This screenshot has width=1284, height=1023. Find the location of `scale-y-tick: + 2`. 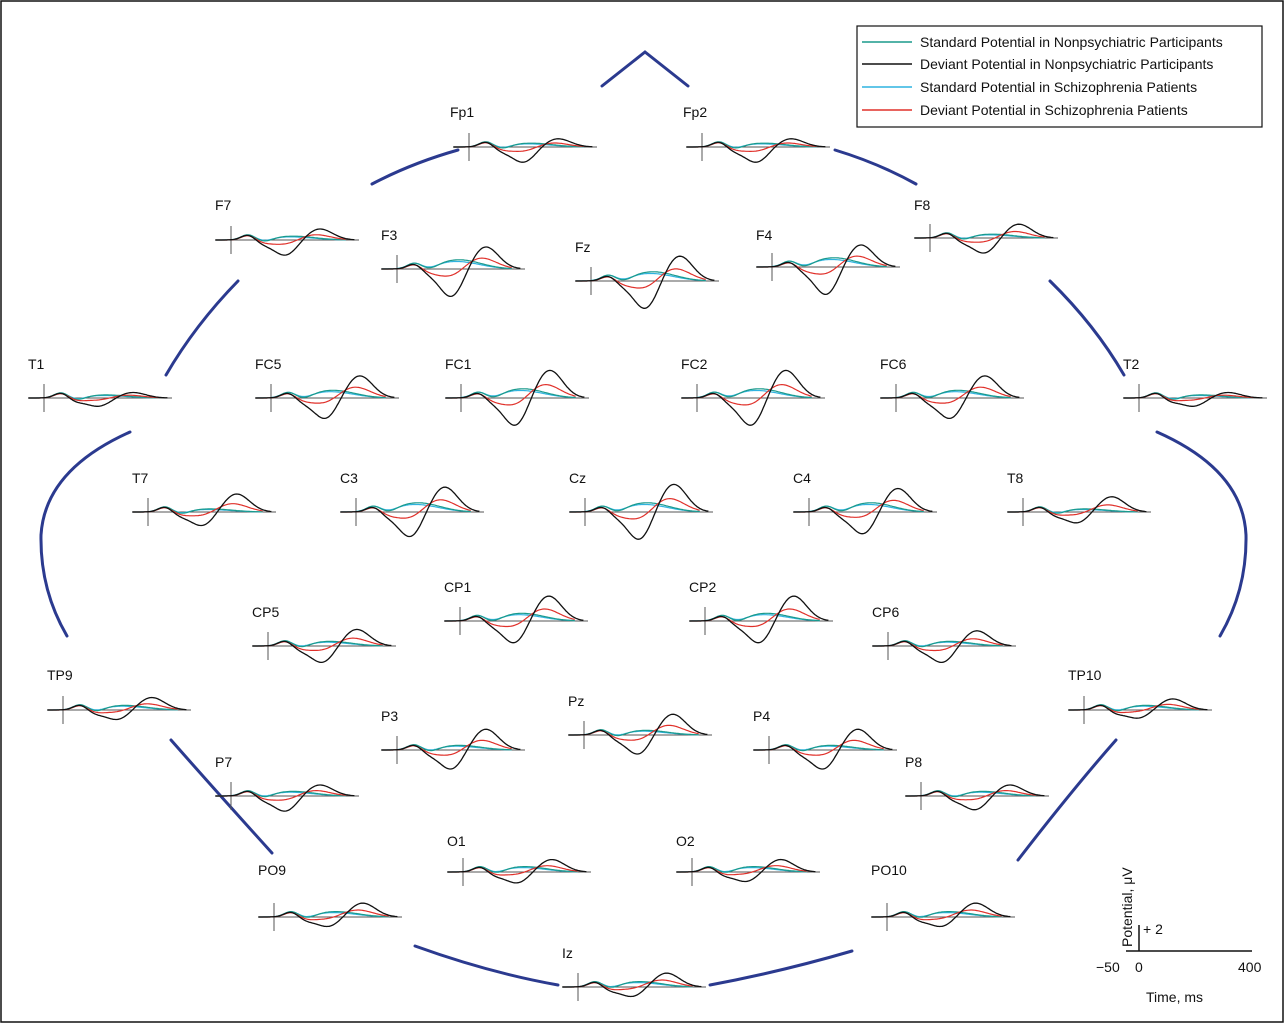

scale-y-tick: + 2 is located at coordinates (1153, 929).